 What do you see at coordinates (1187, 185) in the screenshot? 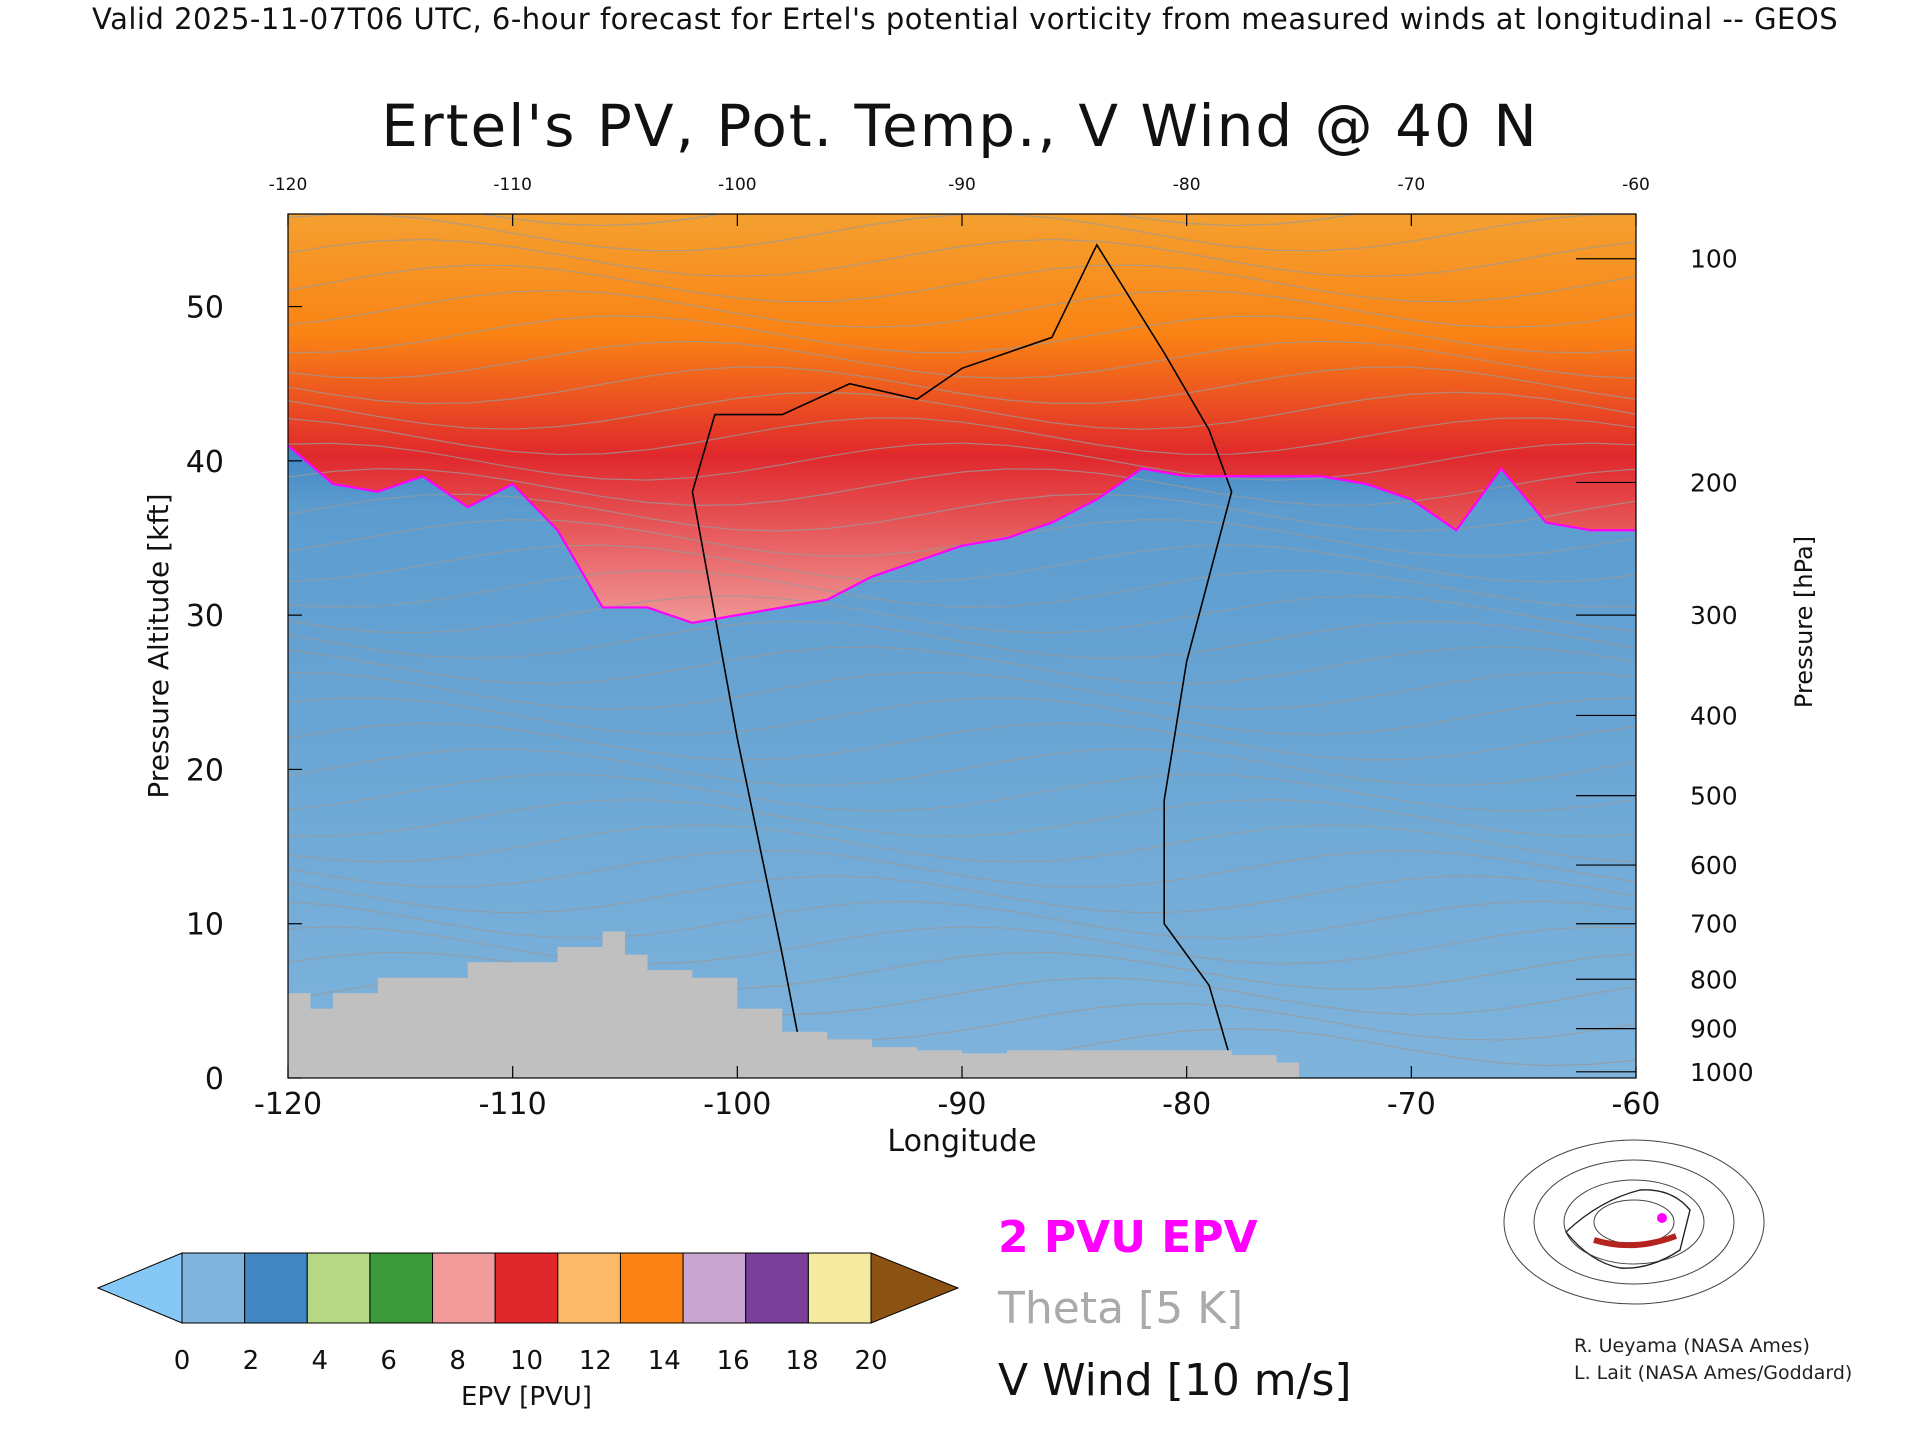
I see `x-tick-label-top: -80` at bounding box center [1187, 185].